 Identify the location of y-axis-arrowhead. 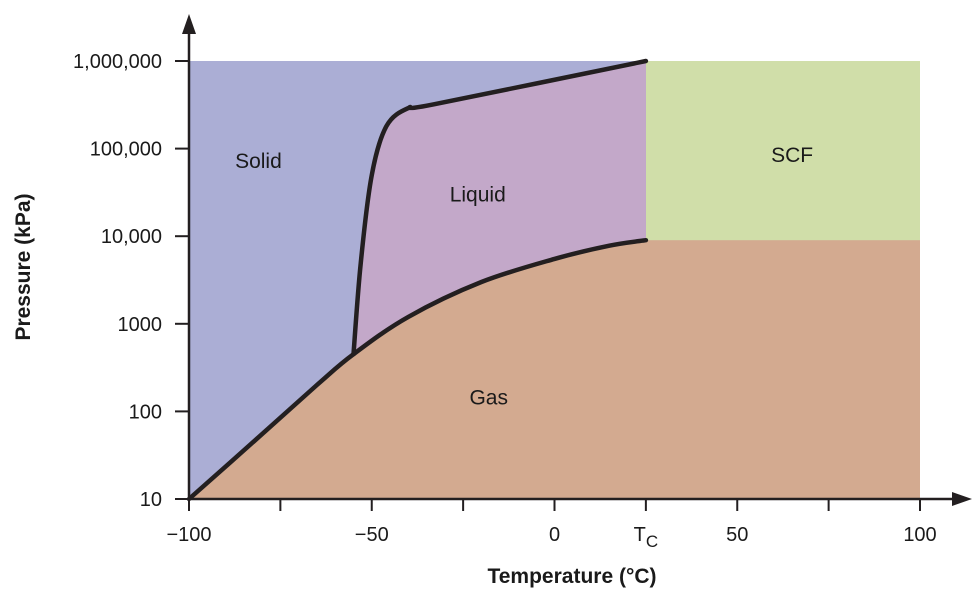
(189, 24).